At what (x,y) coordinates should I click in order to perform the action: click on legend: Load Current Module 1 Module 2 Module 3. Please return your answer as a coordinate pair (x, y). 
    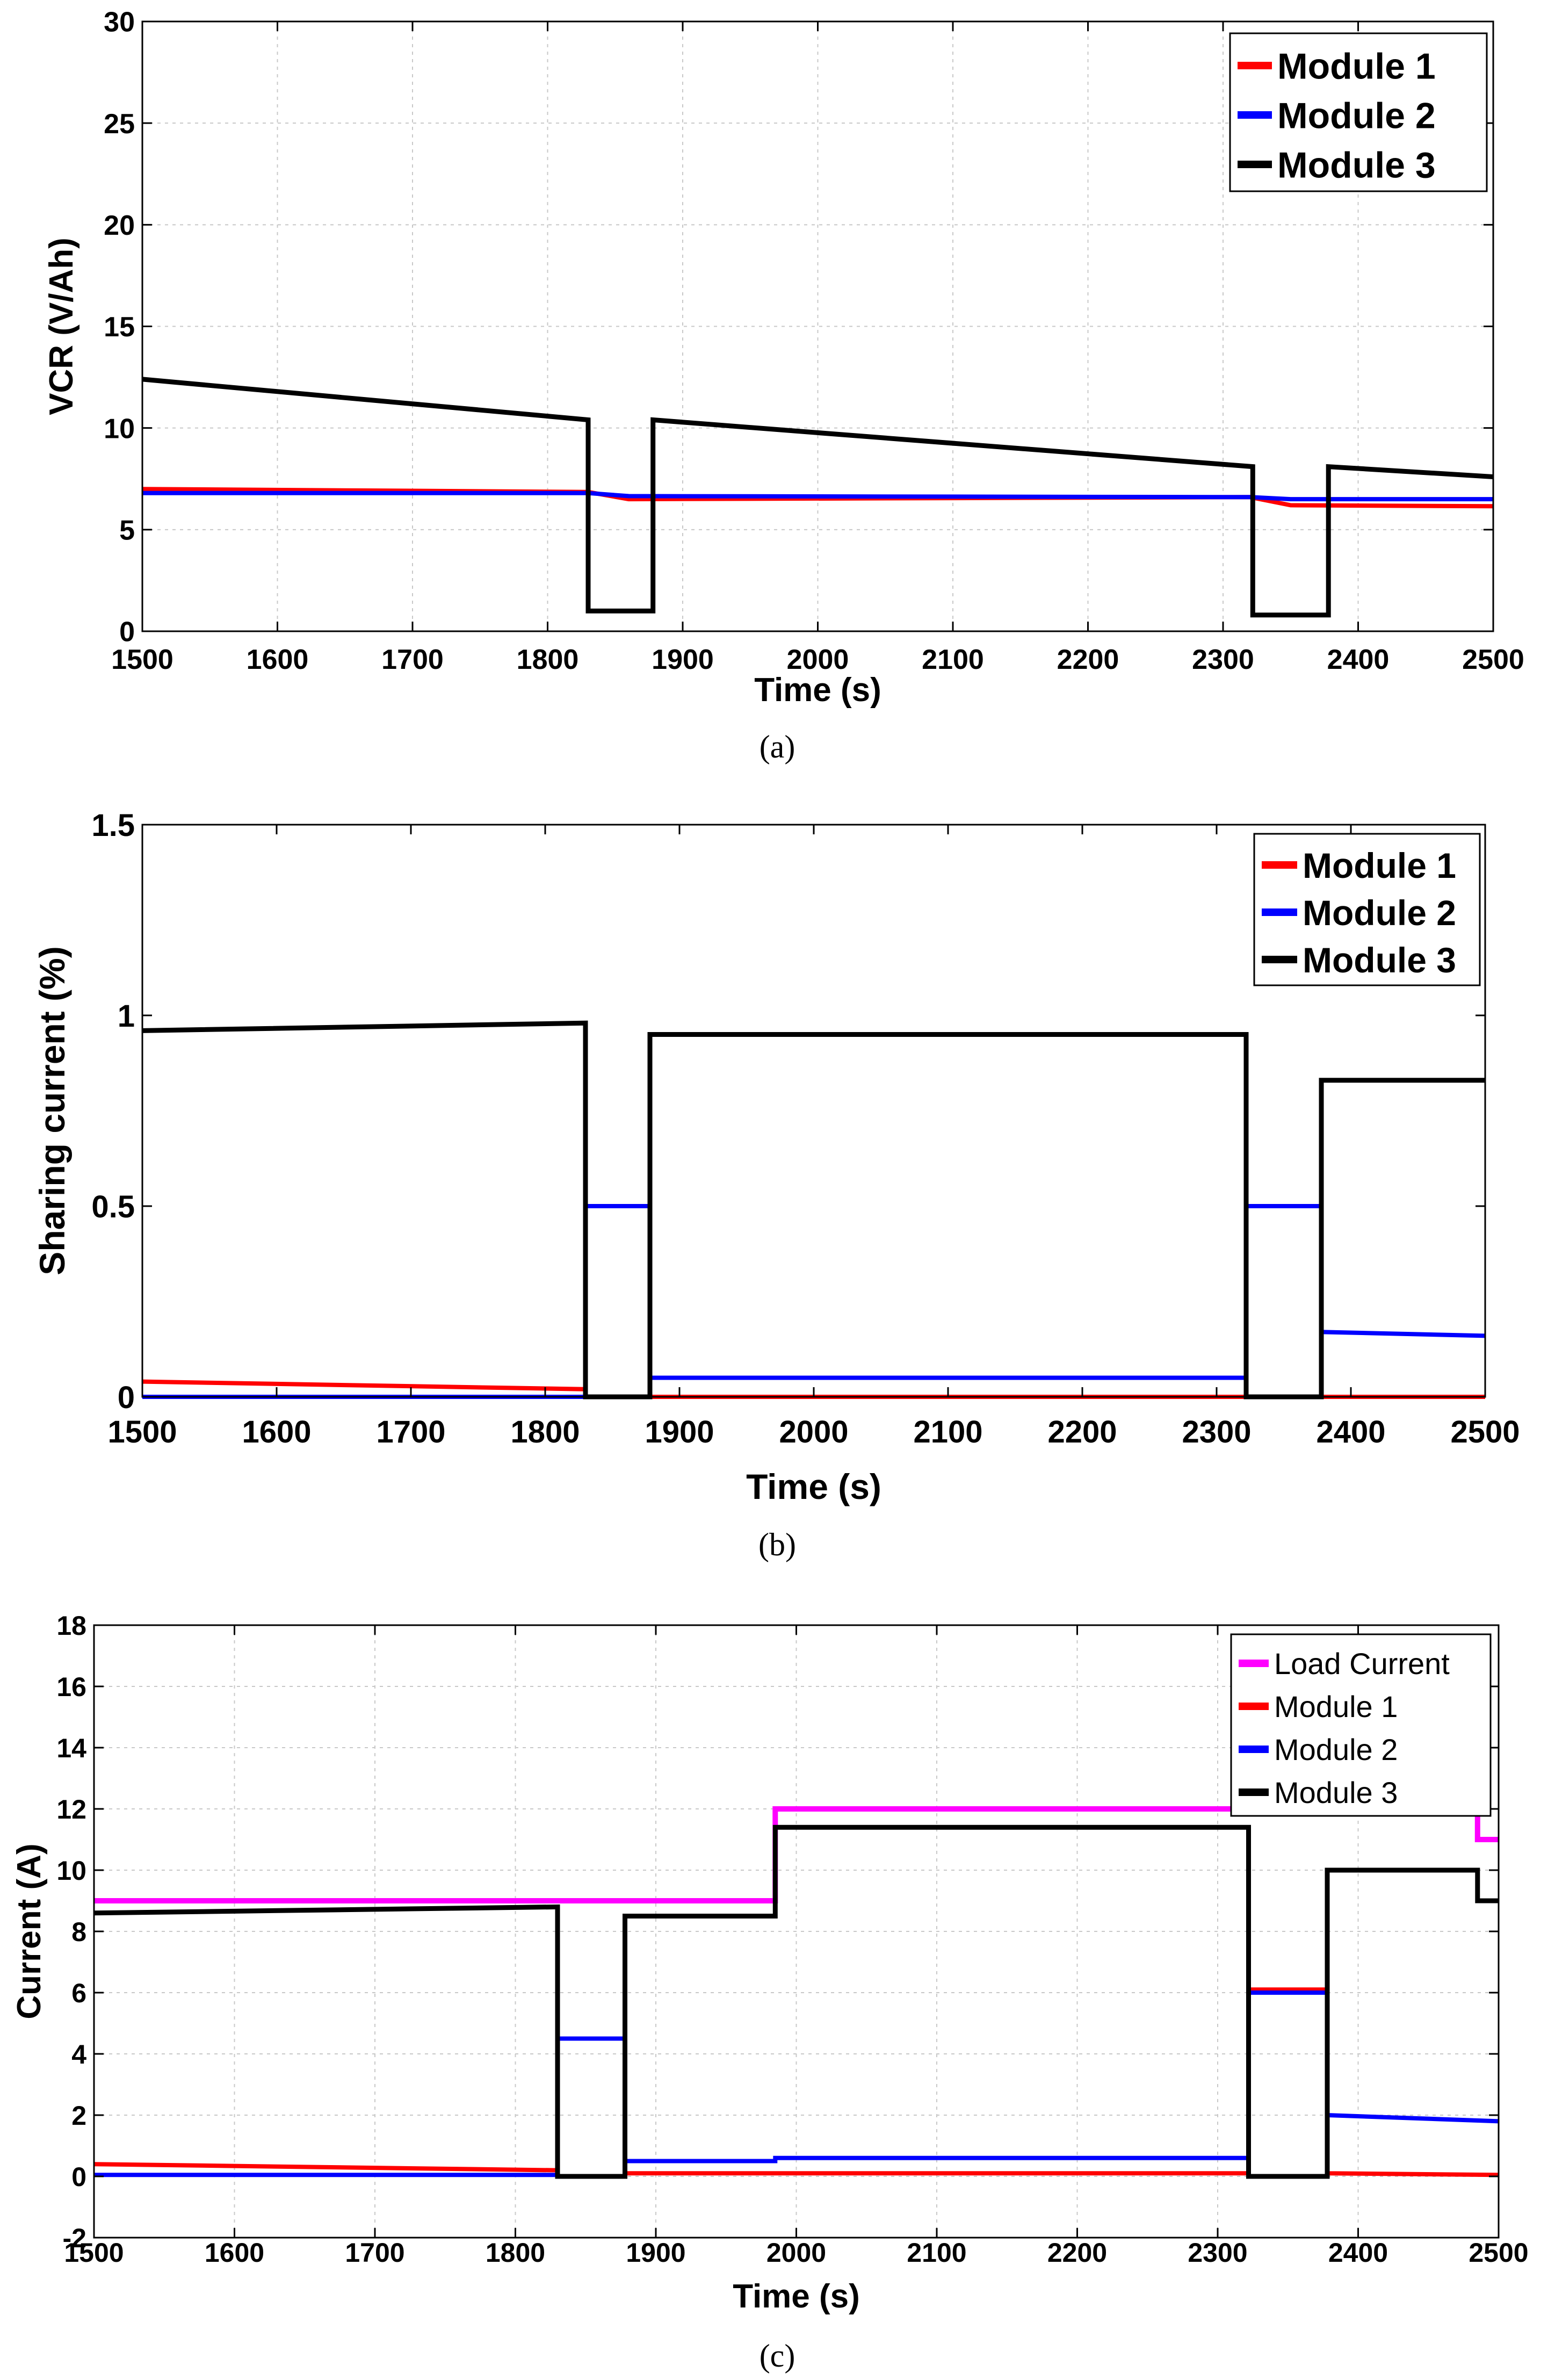
    Looking at the image, I should click on (1361, 1725).